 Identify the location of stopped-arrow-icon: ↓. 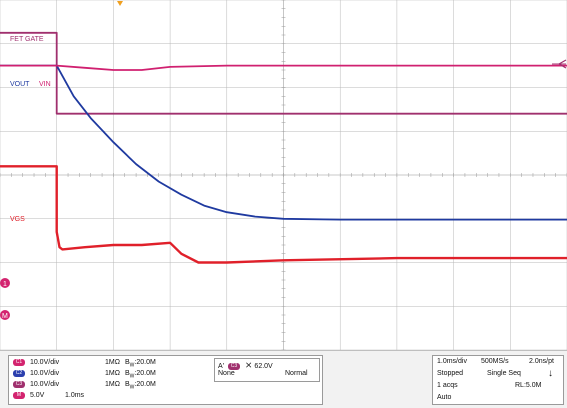
(550, 373).